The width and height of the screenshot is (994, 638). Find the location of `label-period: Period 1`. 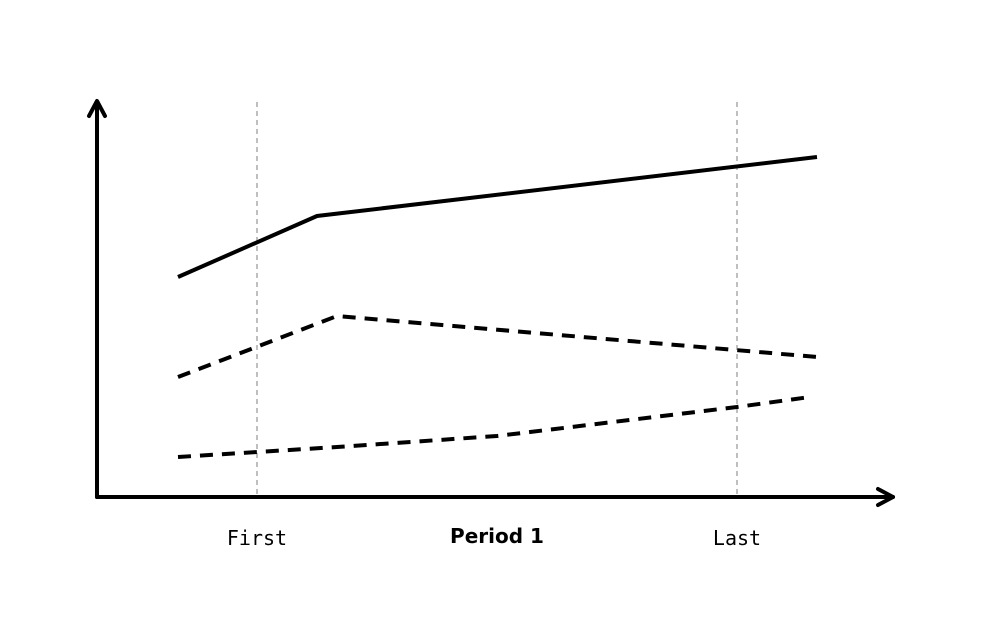

label-period: Period 1 is located at coordinates (497, 536).